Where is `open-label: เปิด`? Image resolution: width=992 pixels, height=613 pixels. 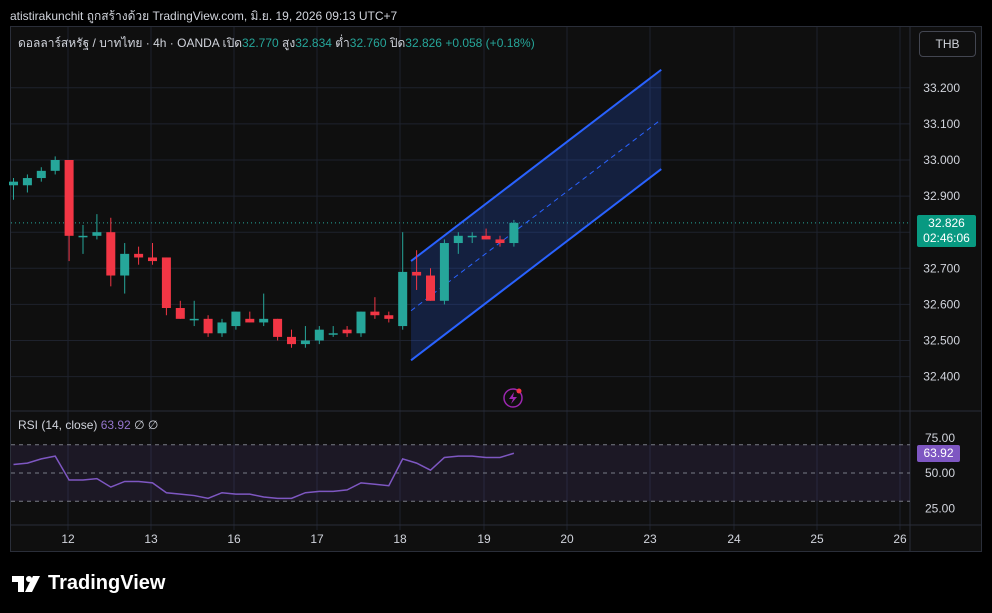
open-label: เปิด is located at coordinates (232, 43).